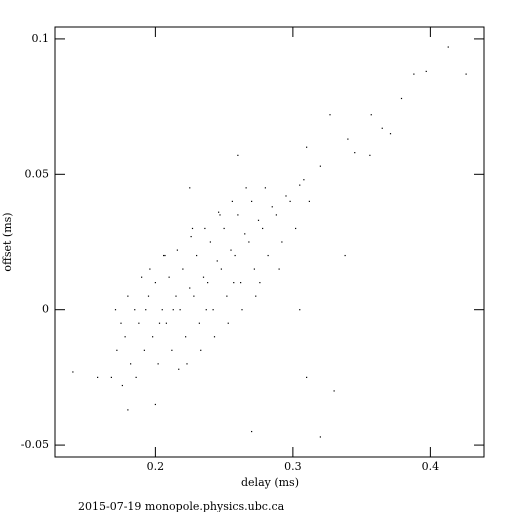 This screenshot has width=512, height=512. What do you see at coordinates (45, 309) in the screenshot?
I see `y-tick-label: 0` at bounding box center [45, 309].